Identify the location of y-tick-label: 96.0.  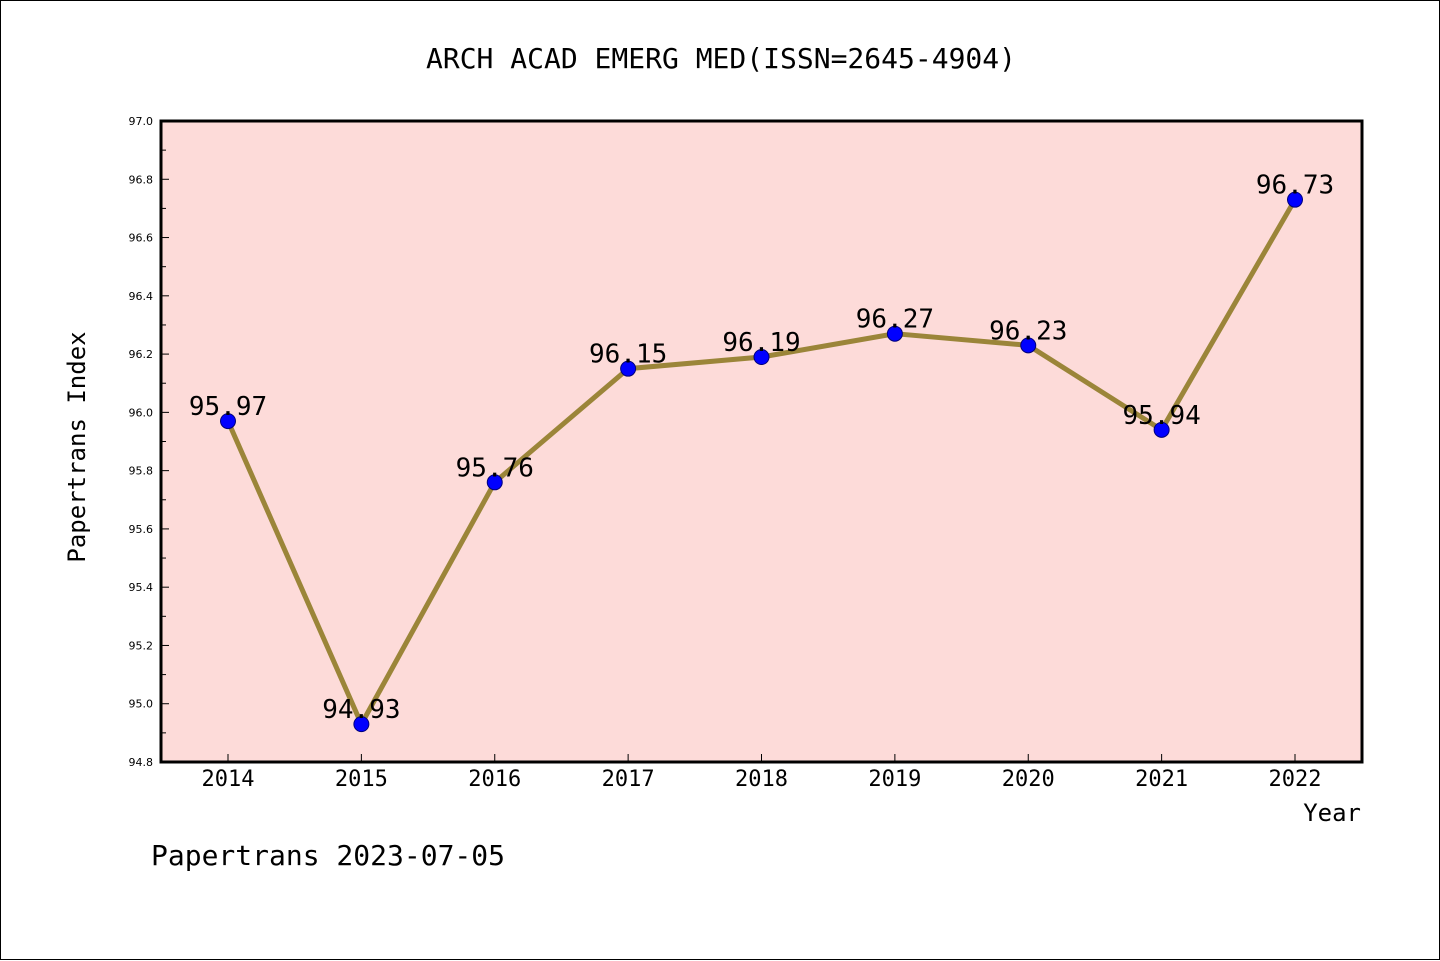
(141, 412).